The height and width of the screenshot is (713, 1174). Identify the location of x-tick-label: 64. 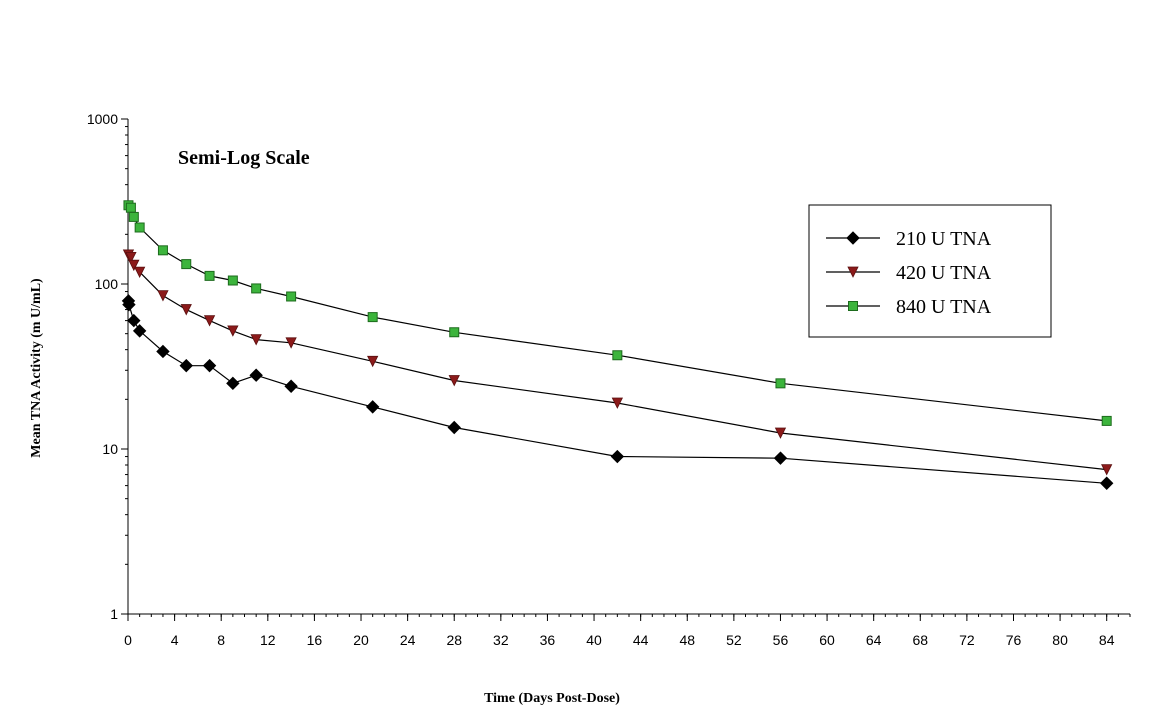
(874, 640).